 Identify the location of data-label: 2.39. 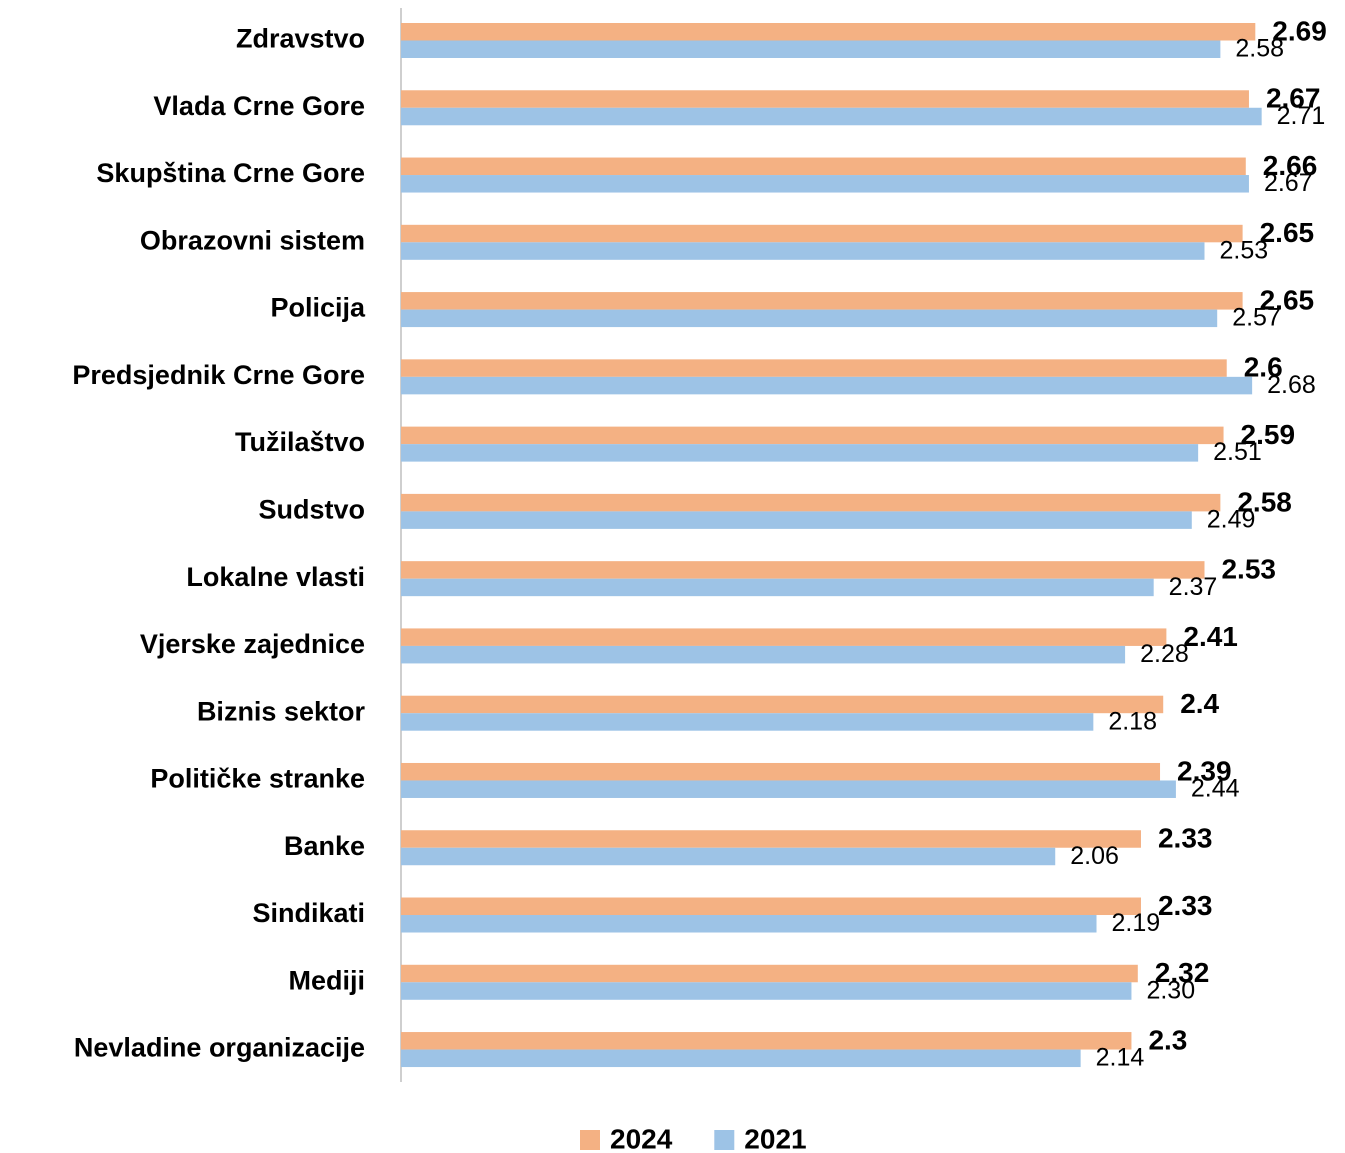
(1204, 770).